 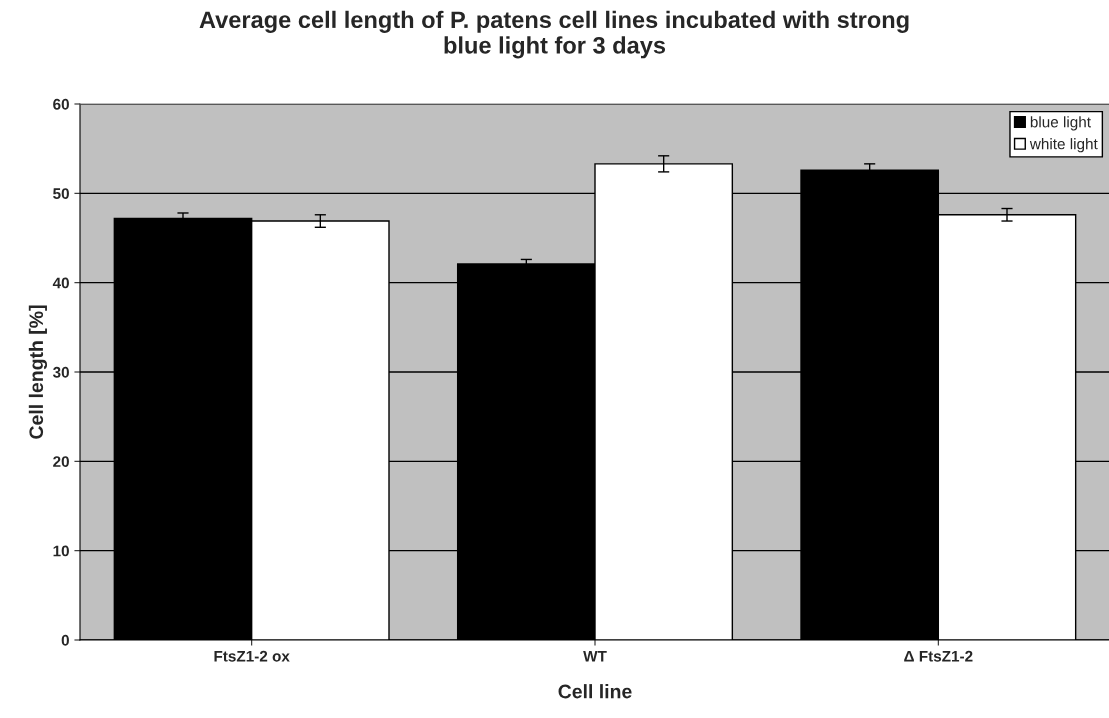 What do you see at coordinates (38, 372) in the screenshot?
I see `y-axis-title: Cell length [%]` at bounding box center [38, 372].